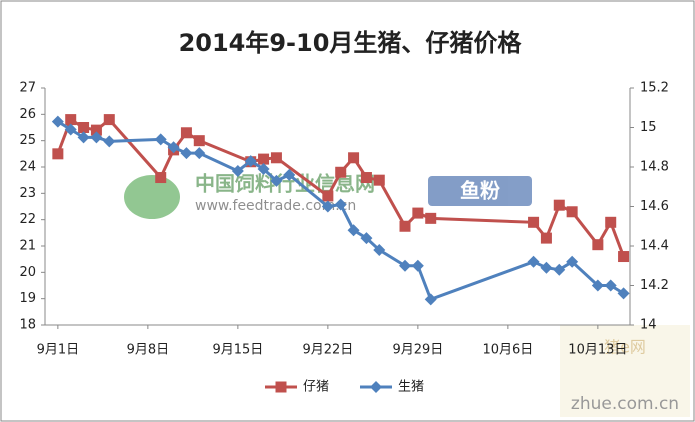 This screenshot has height=422, width=695. Describe the element at coordinates (148, 350) in the screenshot. I see `x-tick-label: 9月8日` at that location.